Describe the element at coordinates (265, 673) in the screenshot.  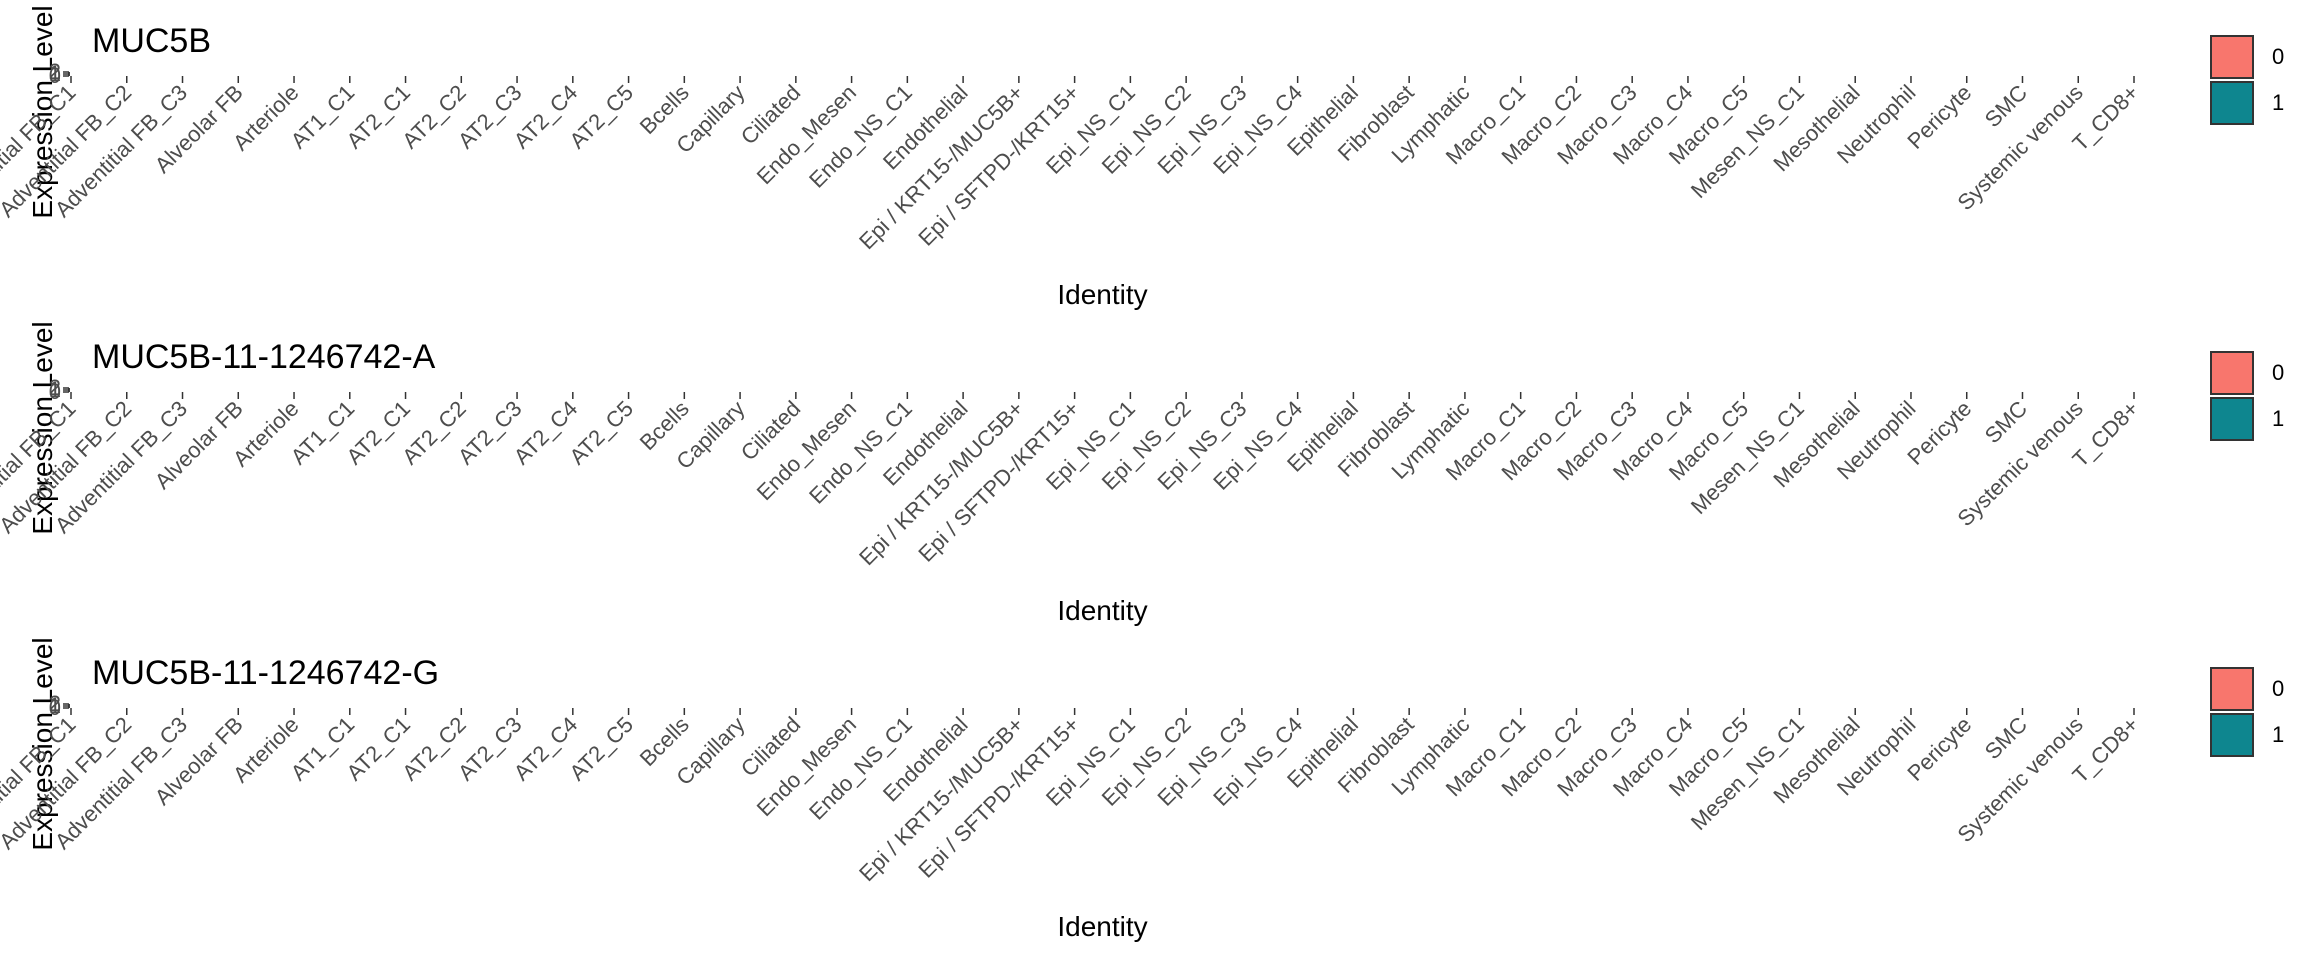
I see `panel-title: MUC5B-11-1246742-G` at that location.